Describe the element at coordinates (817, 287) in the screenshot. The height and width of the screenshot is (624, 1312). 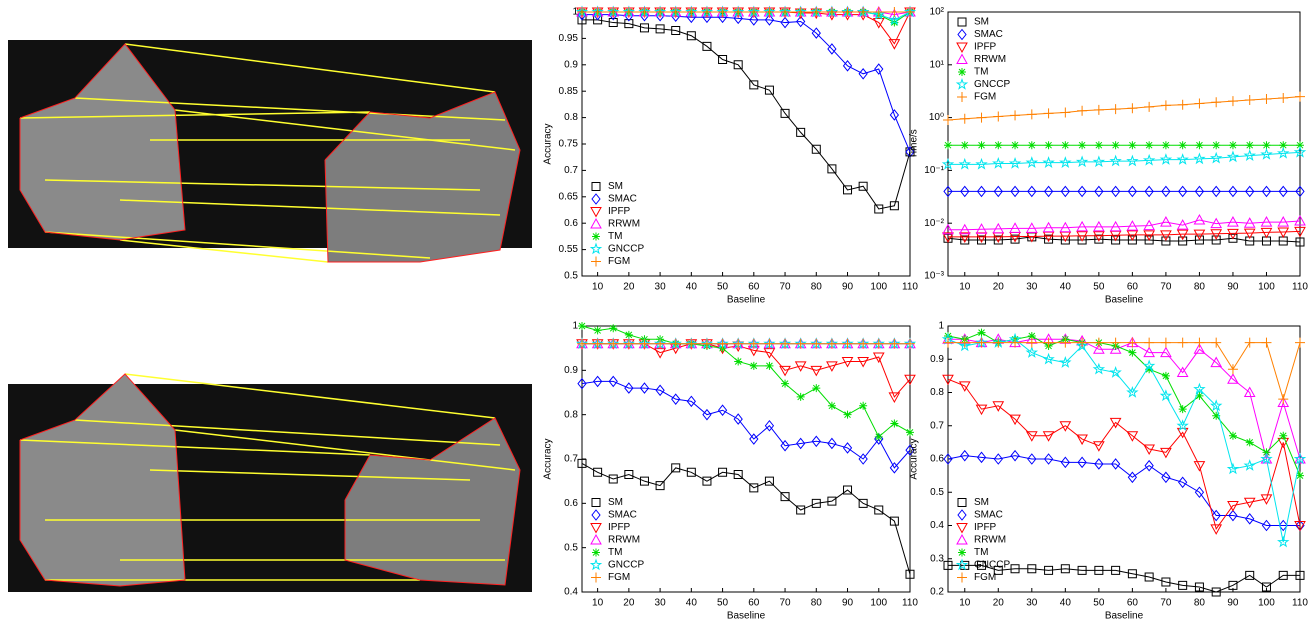
I see `x-tick-label: 80` at that location.